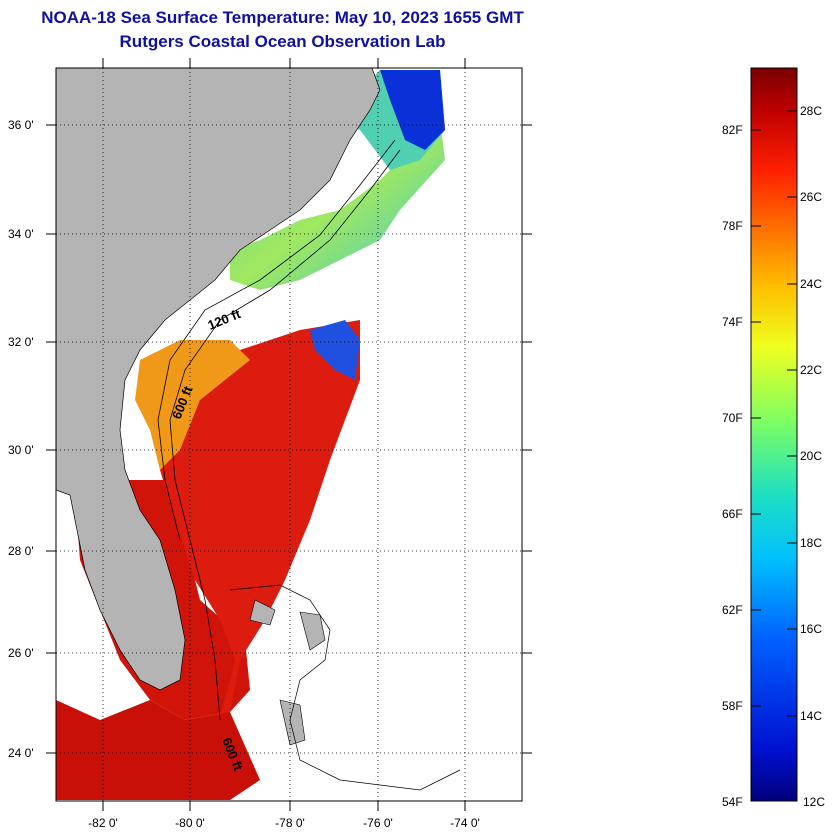 Image resolution: width=833 pixels, height=832 pixels. Describe the element at coordinates (337, 205) in the screenshot. I see `shelf-water` at that location.